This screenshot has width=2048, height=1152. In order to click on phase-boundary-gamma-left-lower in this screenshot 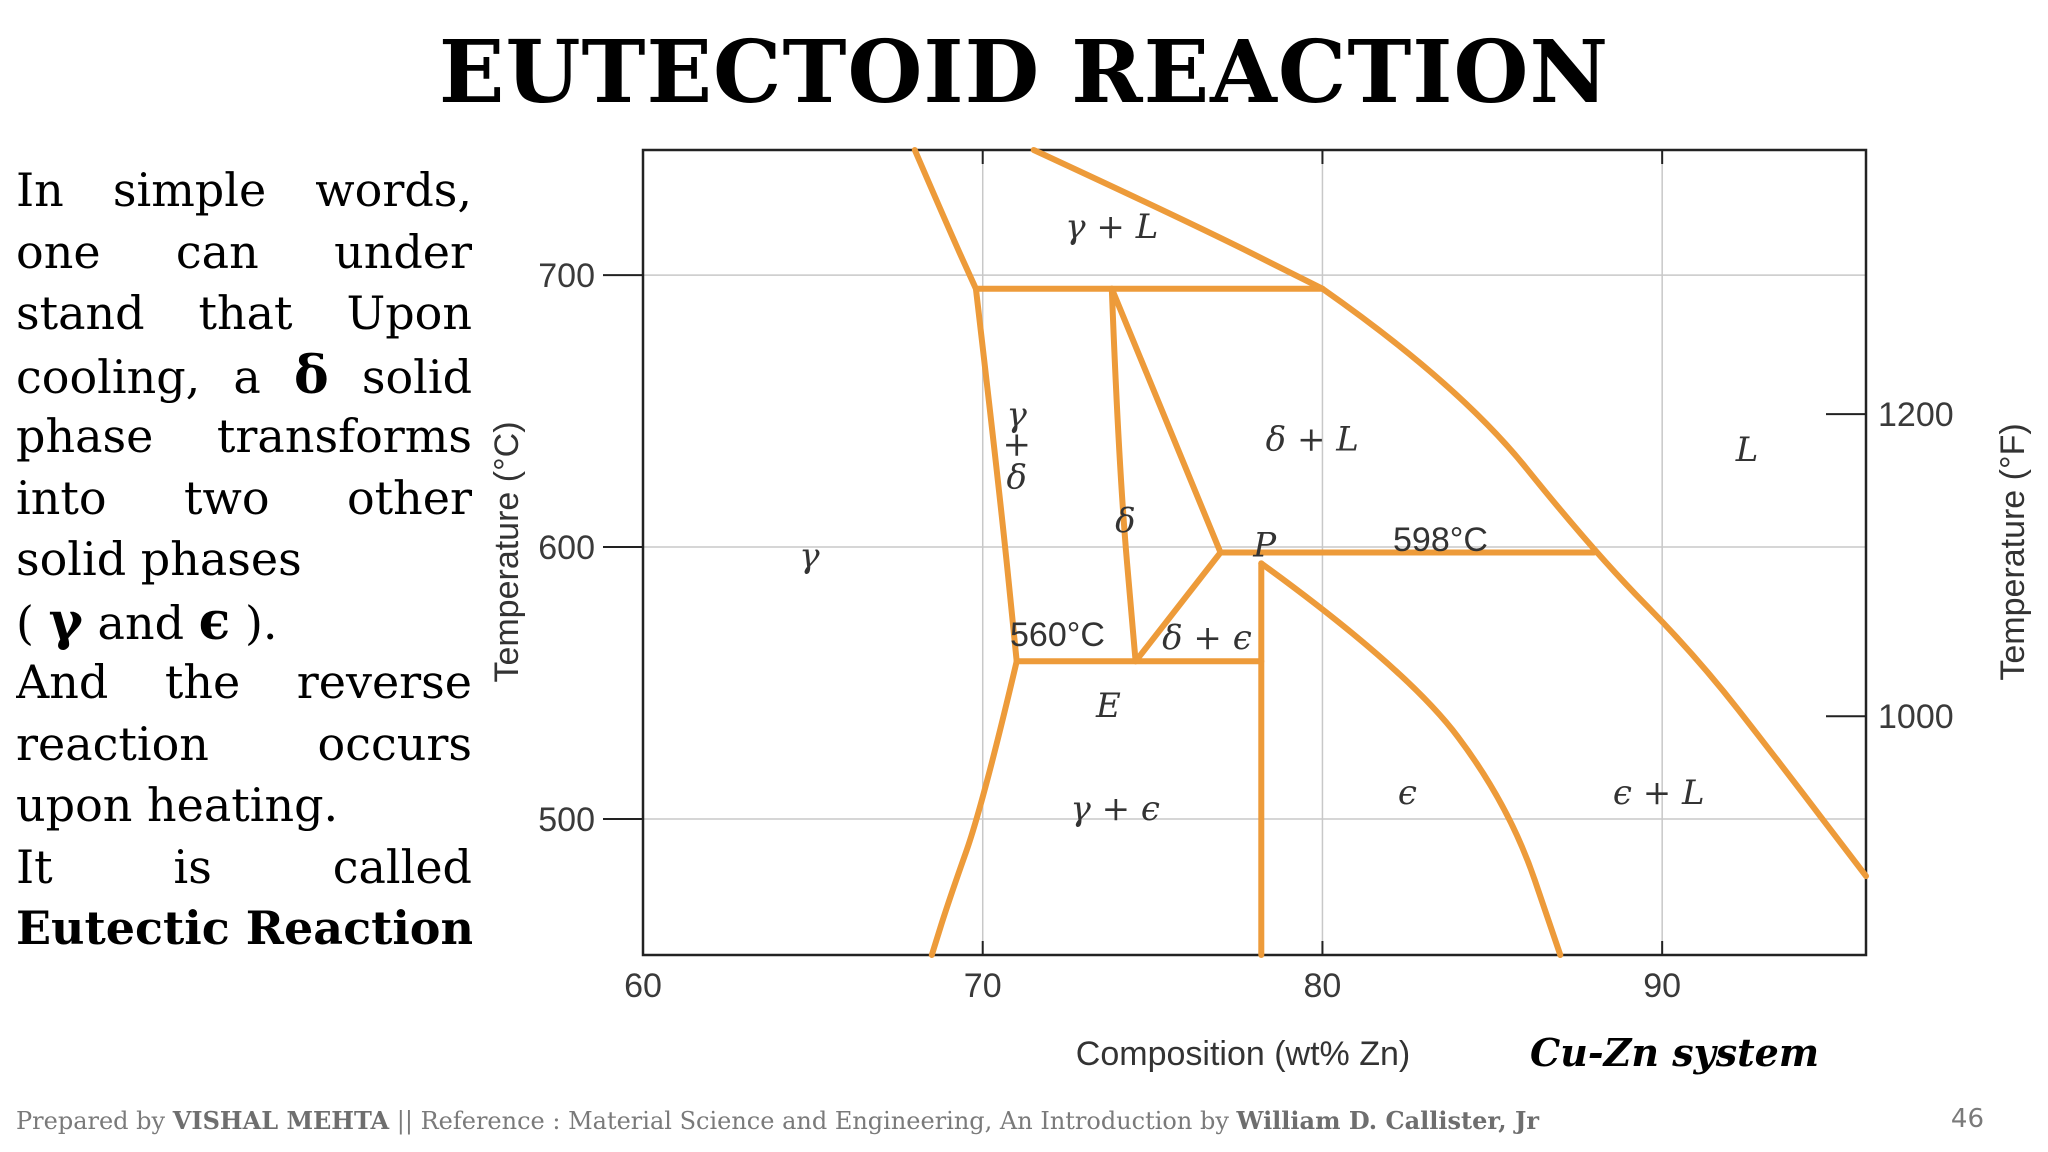, I will do `click(974, 808)`.